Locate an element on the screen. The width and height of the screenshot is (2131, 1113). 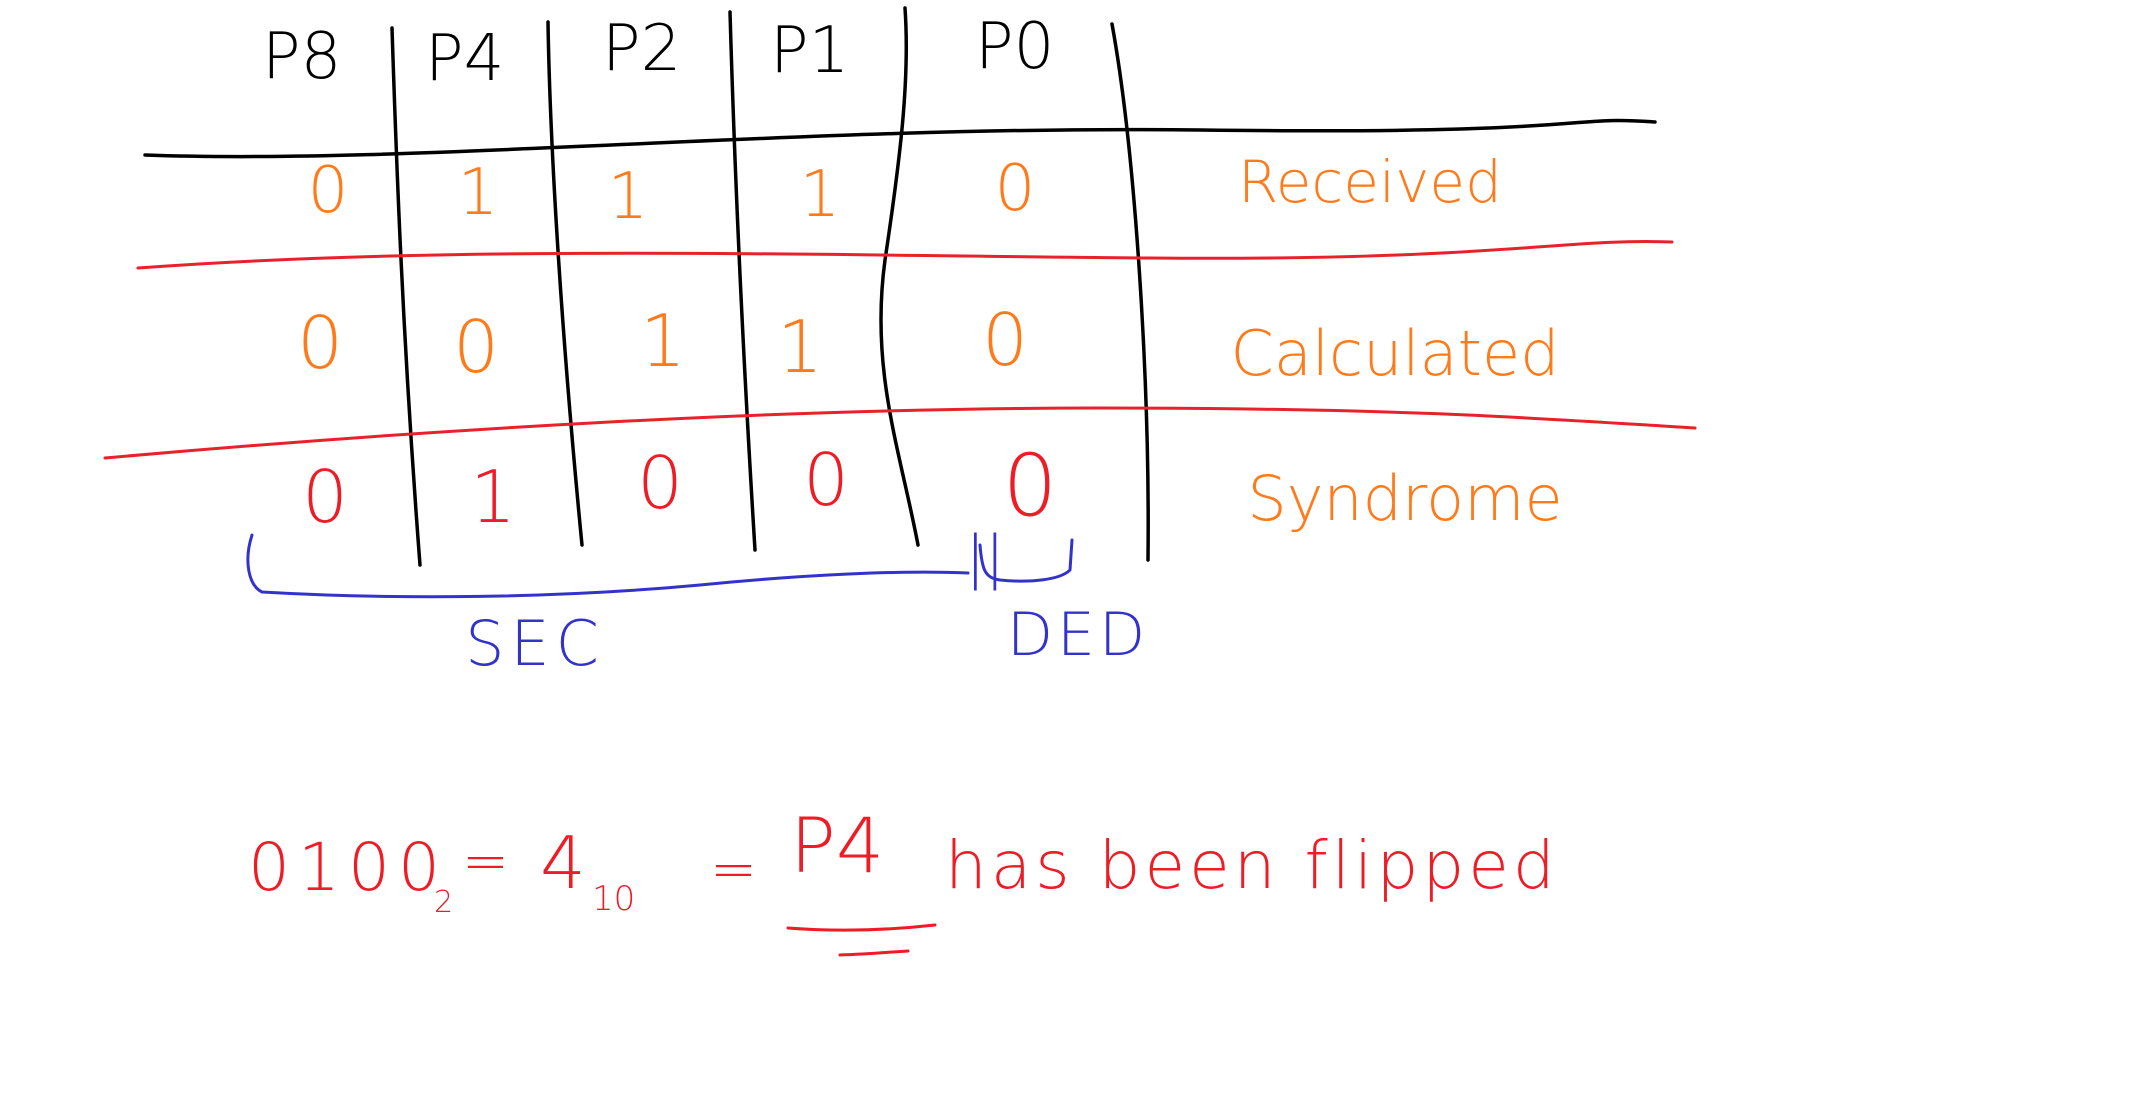
sec-label: SEC is located at coordinates (535, 643).